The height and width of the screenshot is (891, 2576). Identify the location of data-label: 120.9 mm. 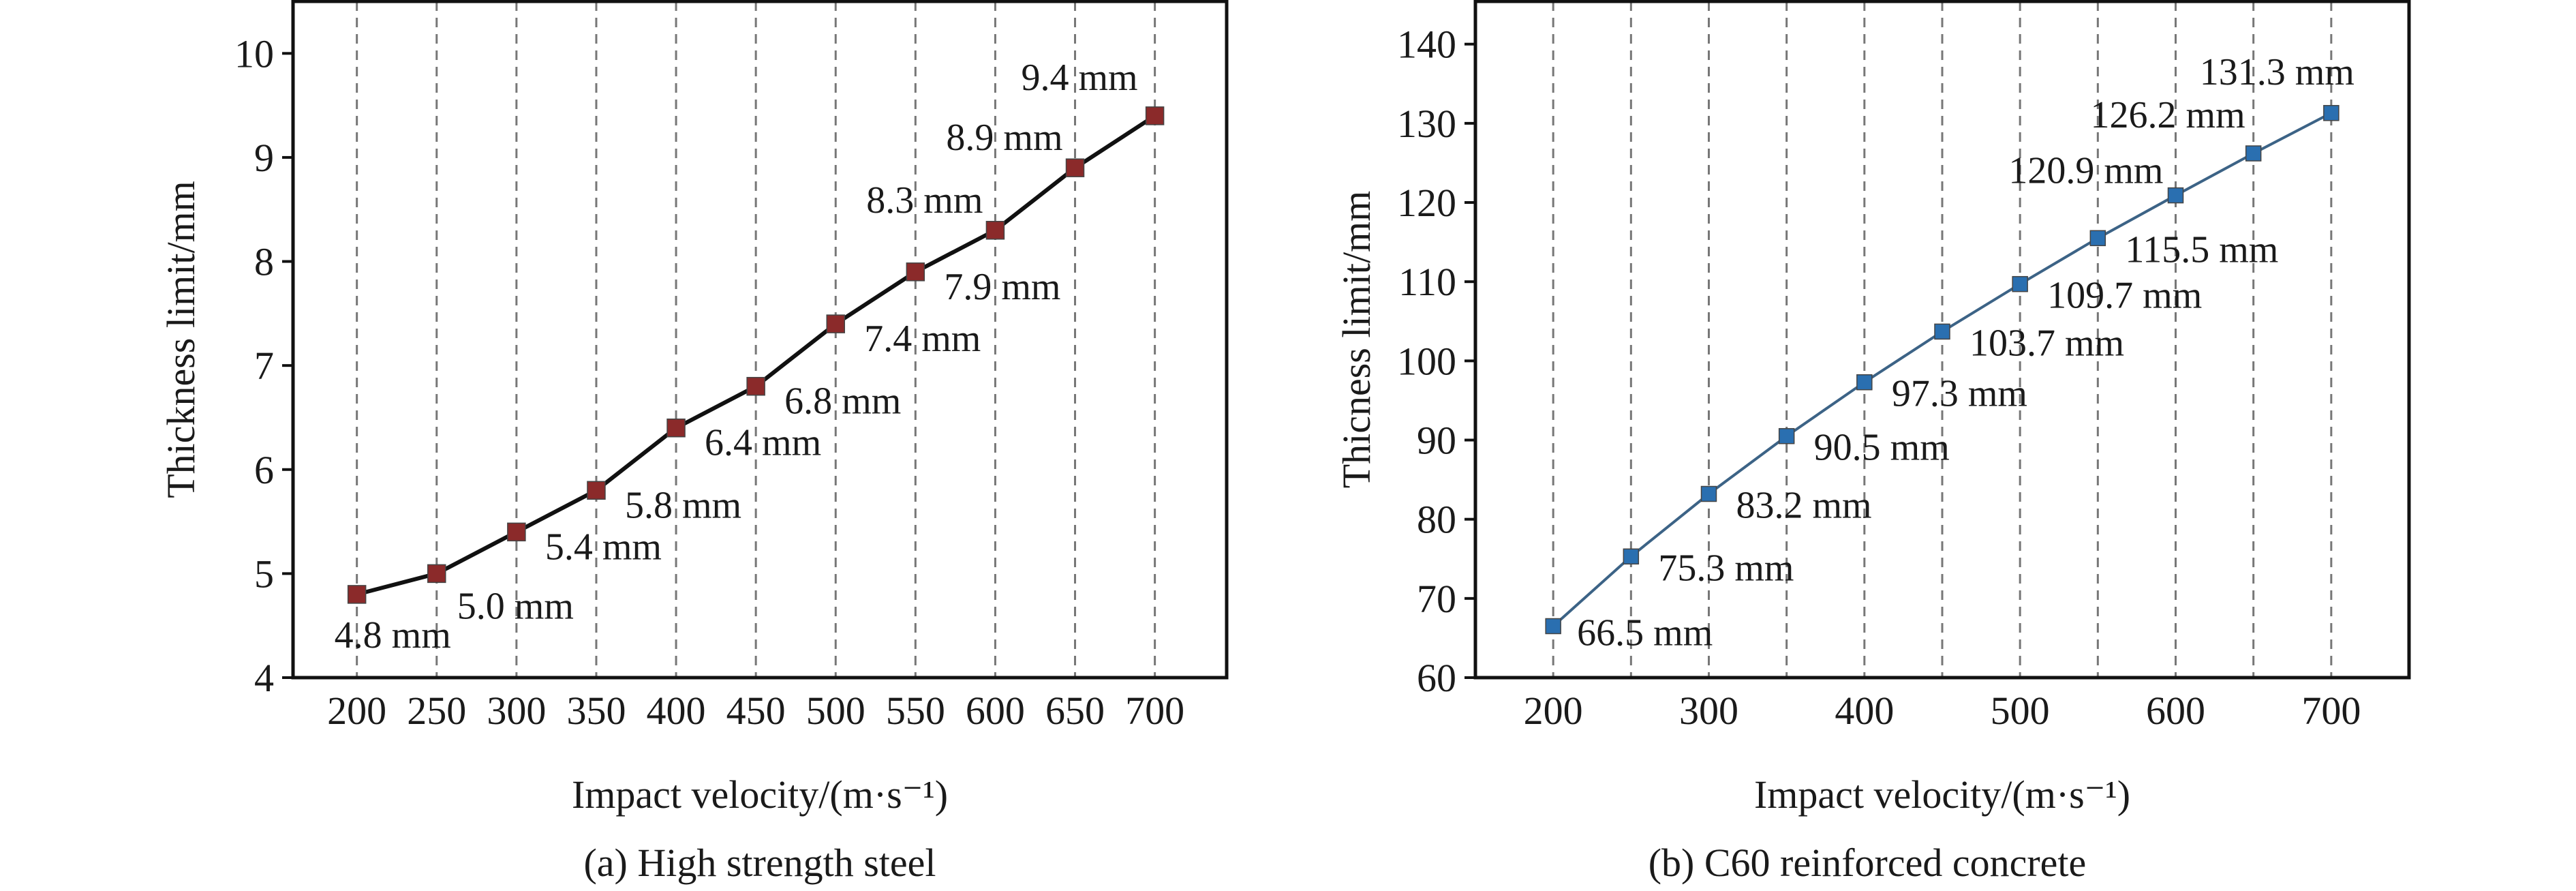
(2085, 171).